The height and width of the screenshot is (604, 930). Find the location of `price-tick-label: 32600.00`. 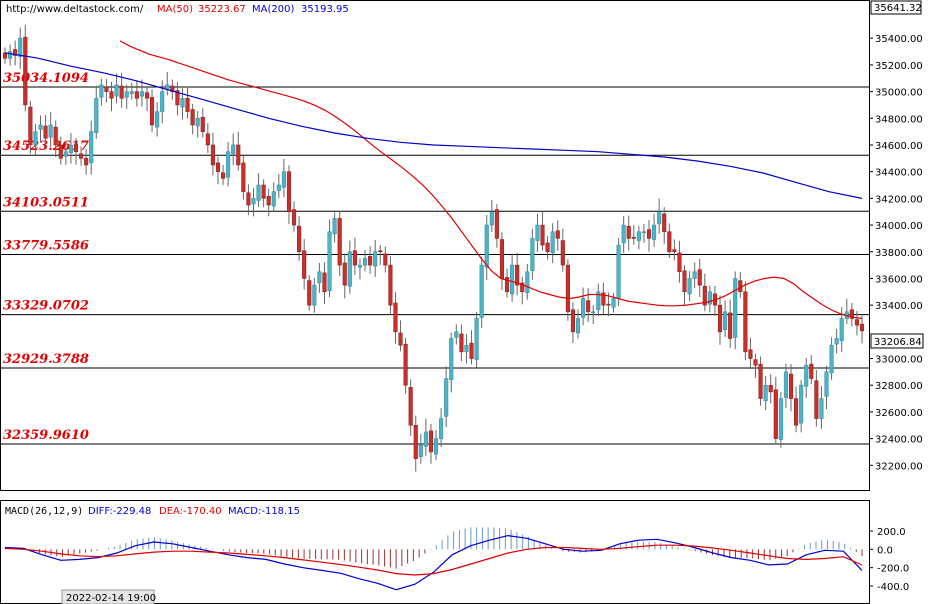

price-tick-label: 32600.00 is located at coordinates (899, 413).